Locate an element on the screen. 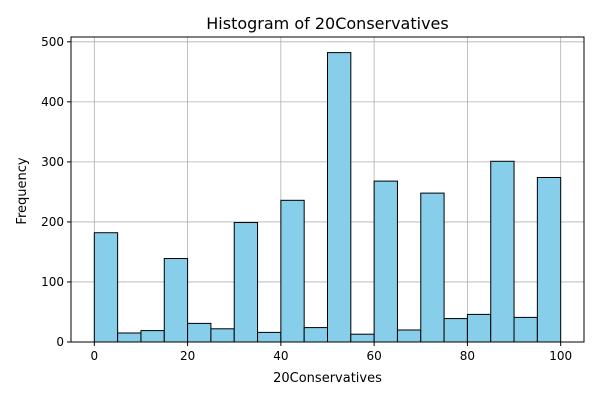  y-axis-label: Frequency is located at coordinates (22, 190).